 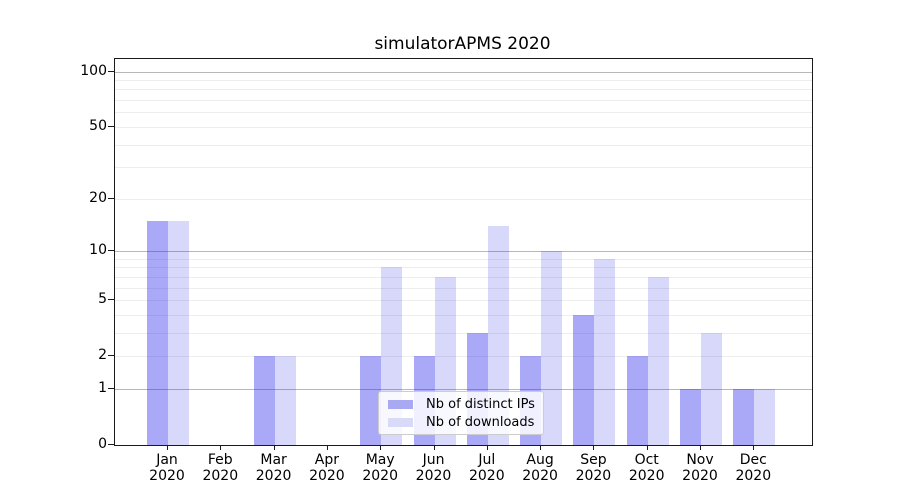 I want to click on bar-distinct-ips-may, so click(x=371, y=400).